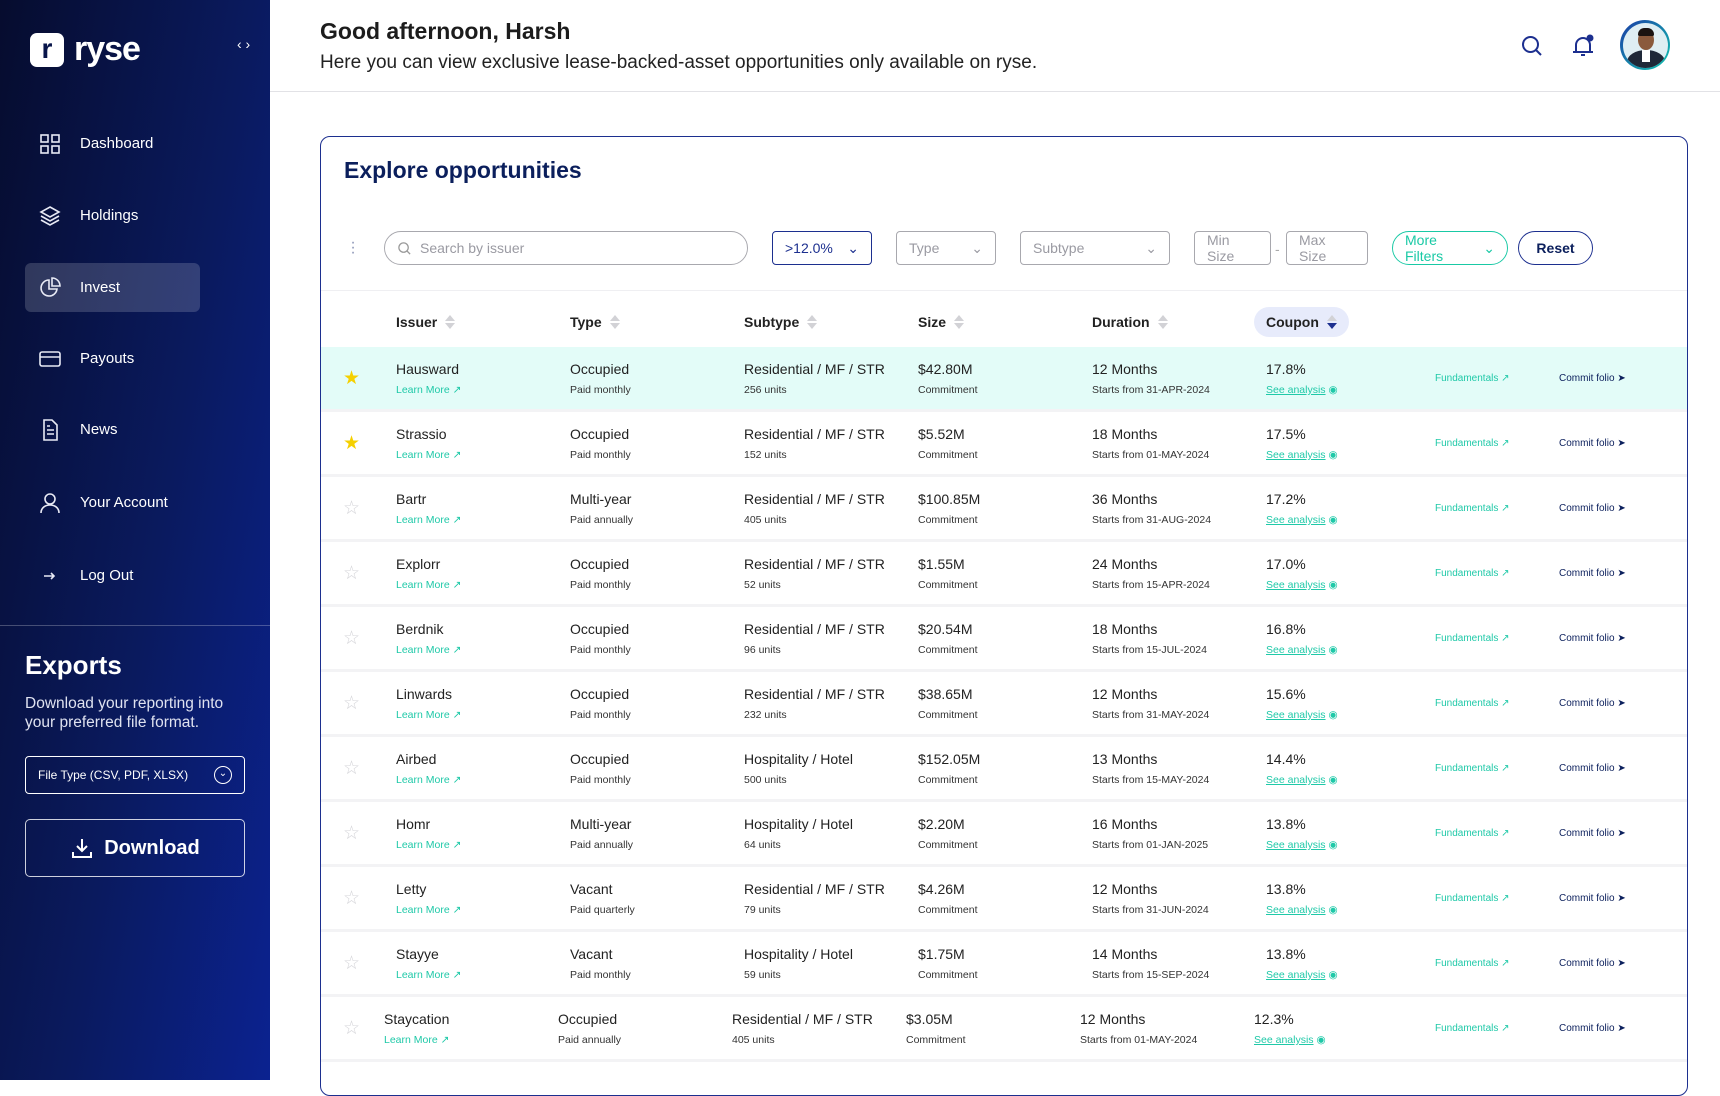  I want to click on sidebar-item-payouts: Payouts, so click(112, 358).